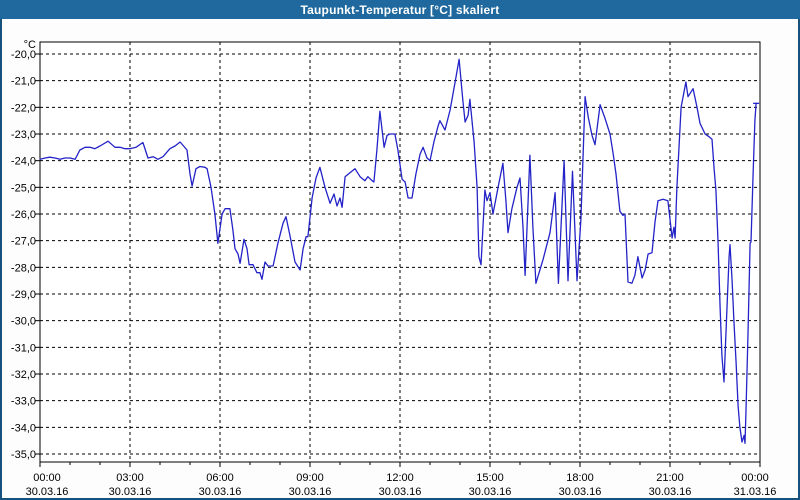  Describe the element at coordinates (400, 478) in the screenshot. I see `x-tick-time-label: 12:00` at that location.